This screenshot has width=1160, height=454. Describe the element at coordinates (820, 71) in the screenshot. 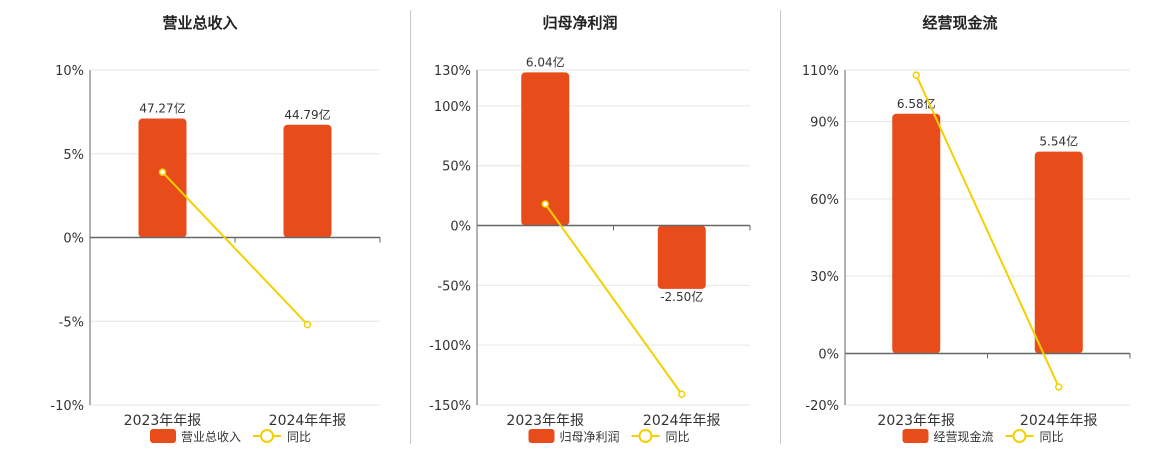

I see `y-tick-label: 110%` at that location.